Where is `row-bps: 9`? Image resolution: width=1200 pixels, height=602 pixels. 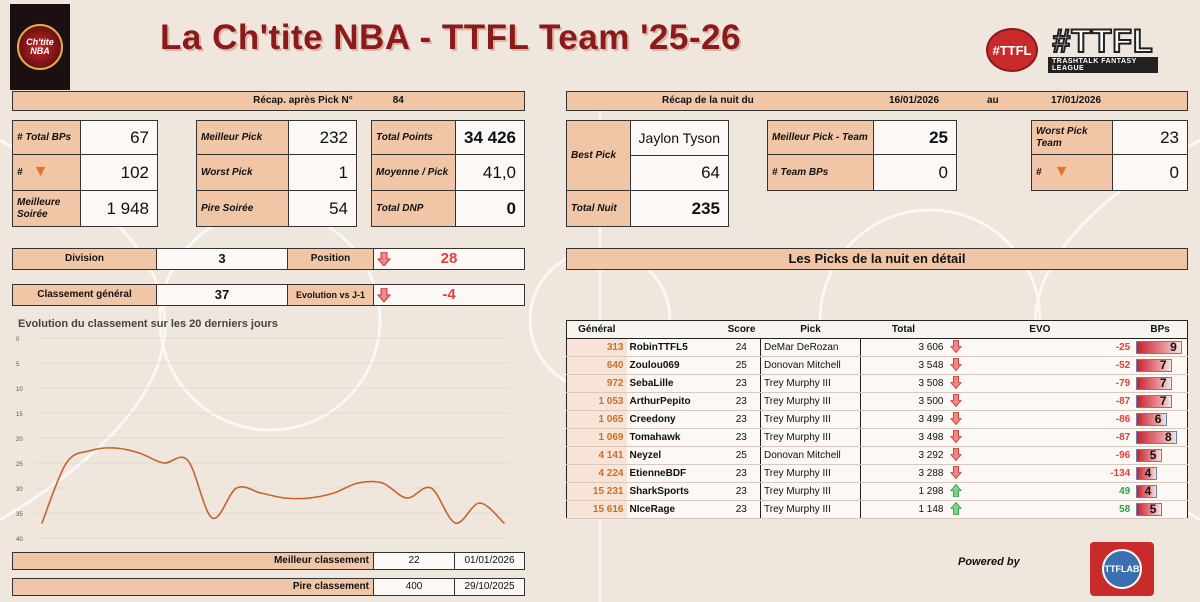 row-bps: 9 is located at coordinates (1160, 347).